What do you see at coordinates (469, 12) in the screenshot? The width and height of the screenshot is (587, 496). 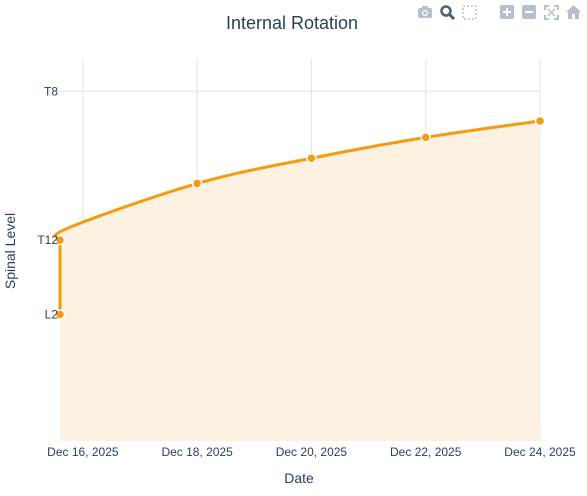 I see `select-box-icon` at bounding box center [469, 12].